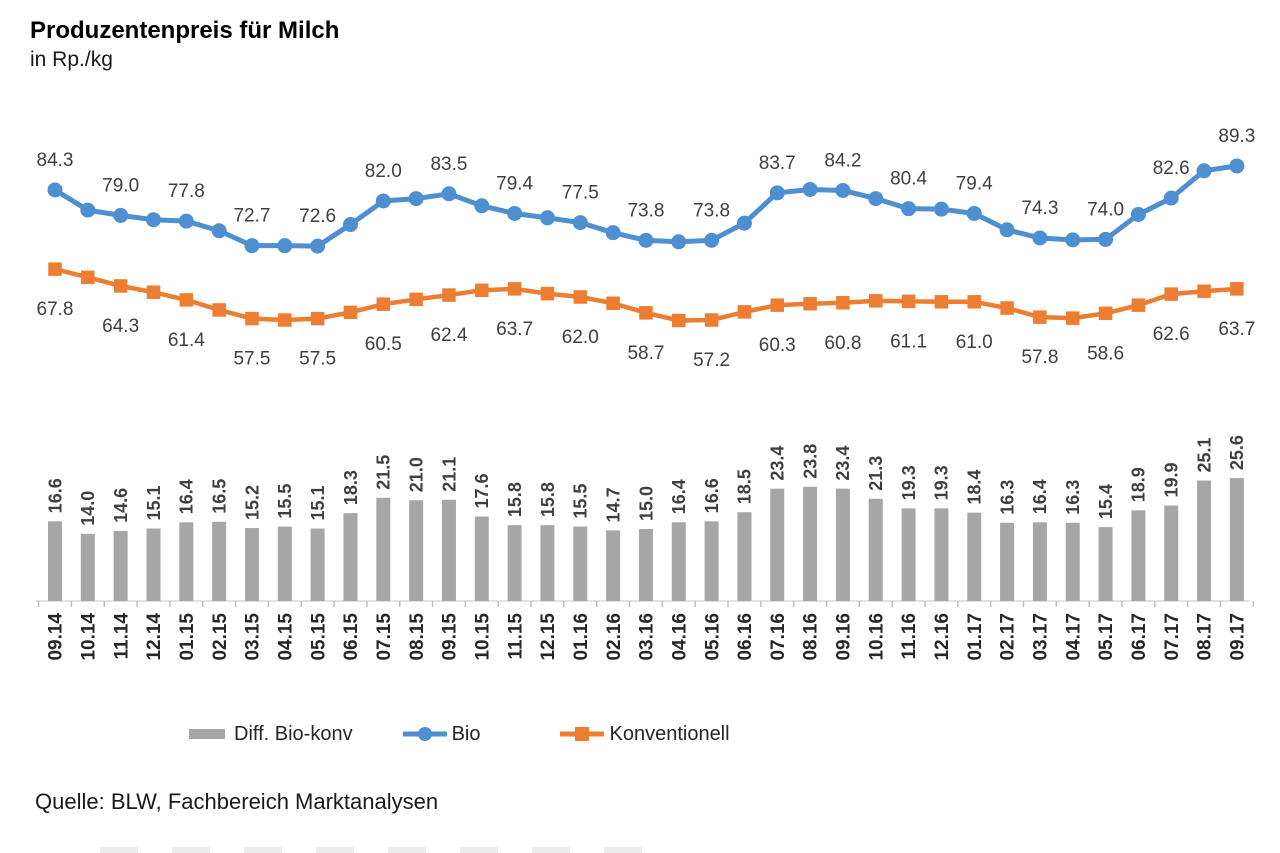  I want to click on x-axis-label: 02.15, so click(220, 637).